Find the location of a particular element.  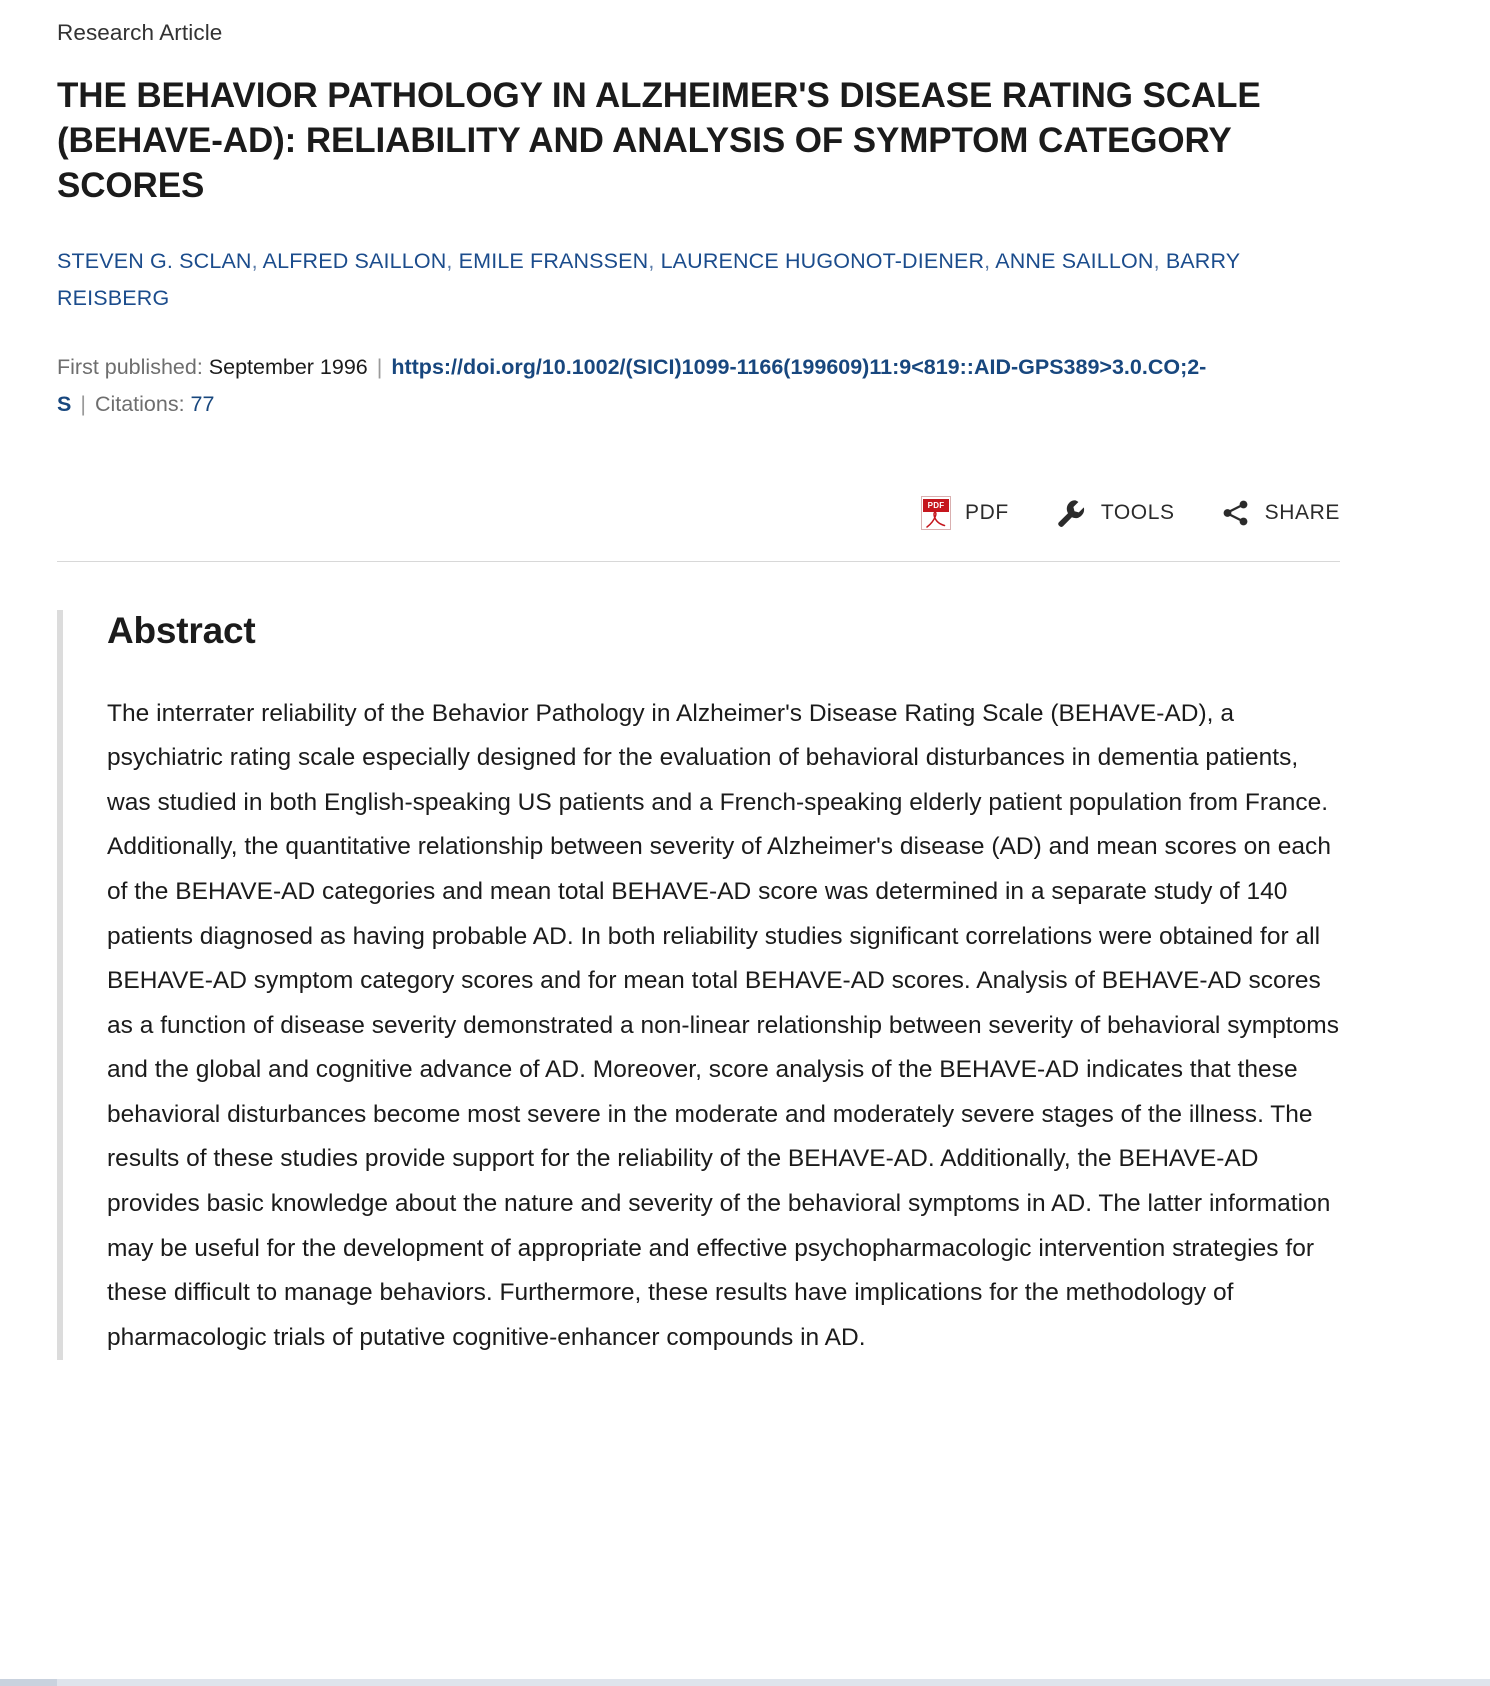

author-link-4: ANNE SAILLON is located at coordinates (1074, 260).